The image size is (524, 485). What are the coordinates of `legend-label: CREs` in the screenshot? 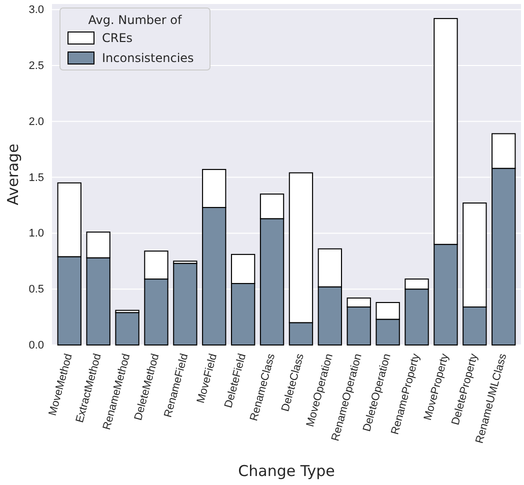 It's located at (117, 38).